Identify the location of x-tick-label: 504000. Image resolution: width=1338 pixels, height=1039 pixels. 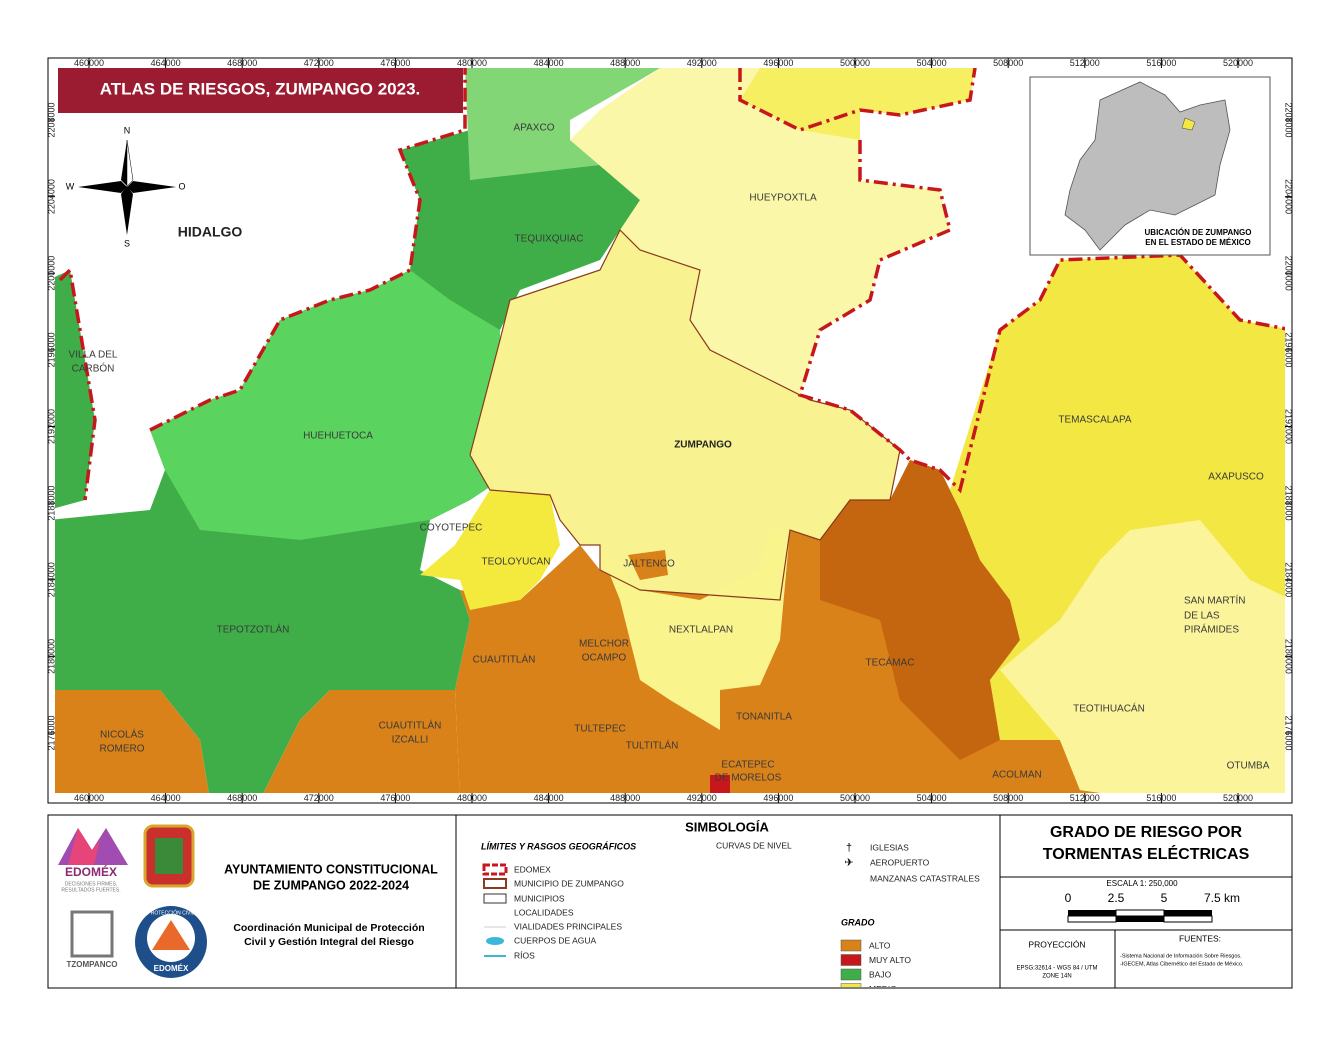
(932, 63).